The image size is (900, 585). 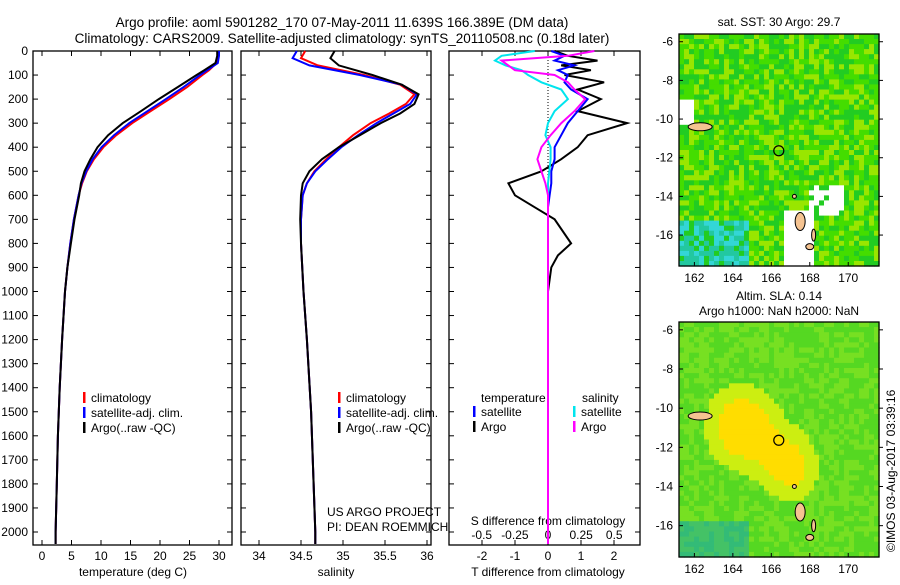 I want to click on y-tick-label: 1800, so click(x=14, y=484).